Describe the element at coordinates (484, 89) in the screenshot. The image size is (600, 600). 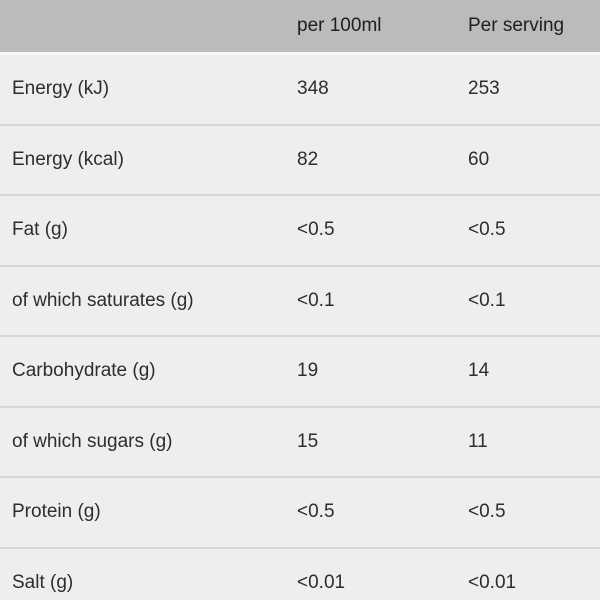
I see `cell-per-serving: 253` at that location.